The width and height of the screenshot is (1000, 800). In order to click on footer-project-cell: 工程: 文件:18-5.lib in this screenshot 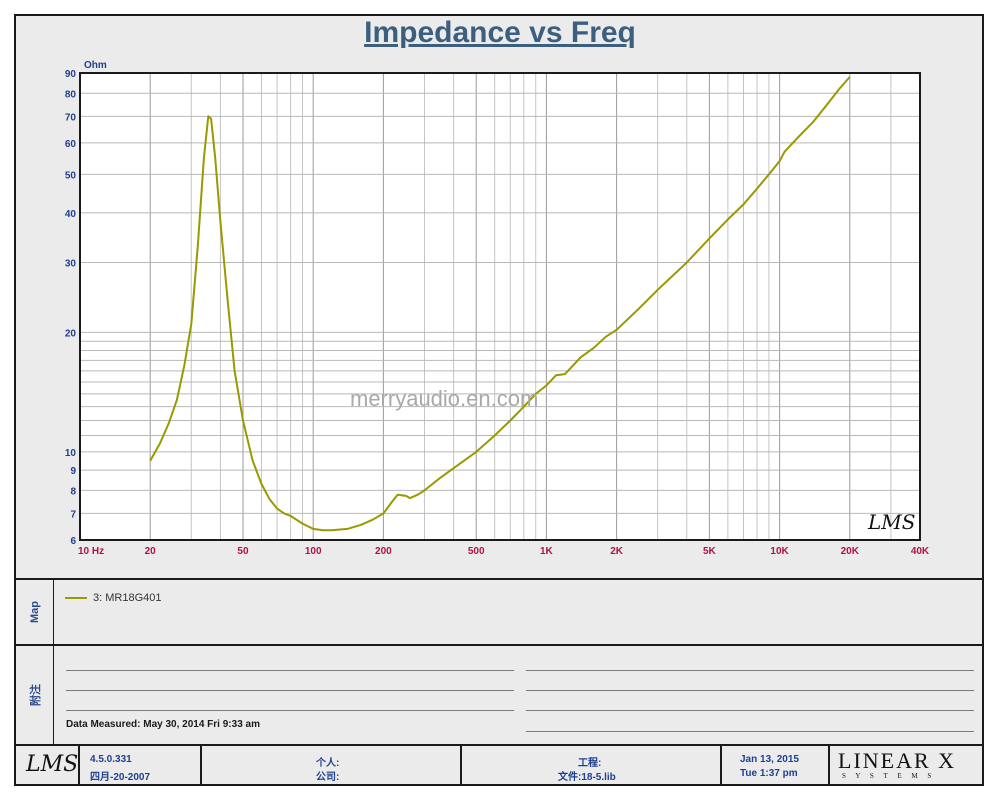, I will do `click(592, 765)`.